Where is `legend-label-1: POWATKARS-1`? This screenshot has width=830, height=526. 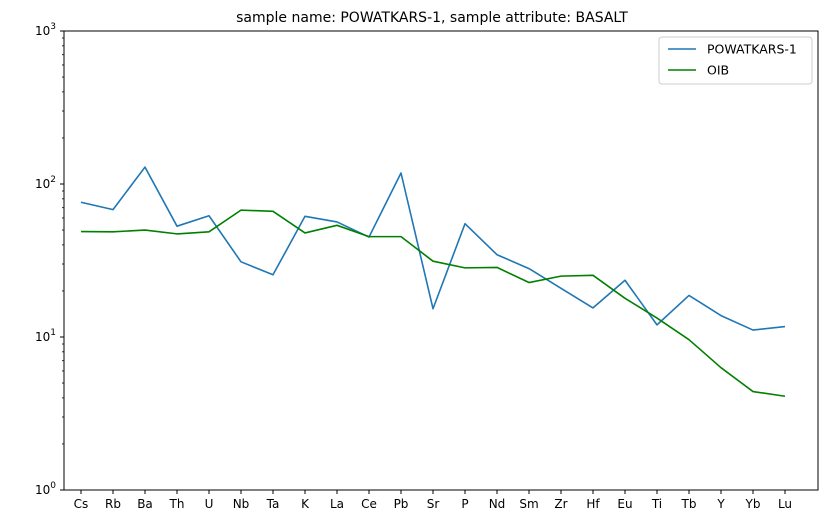 legend-label-1: POWATKARS-1 is located at coordinates (752, 49).